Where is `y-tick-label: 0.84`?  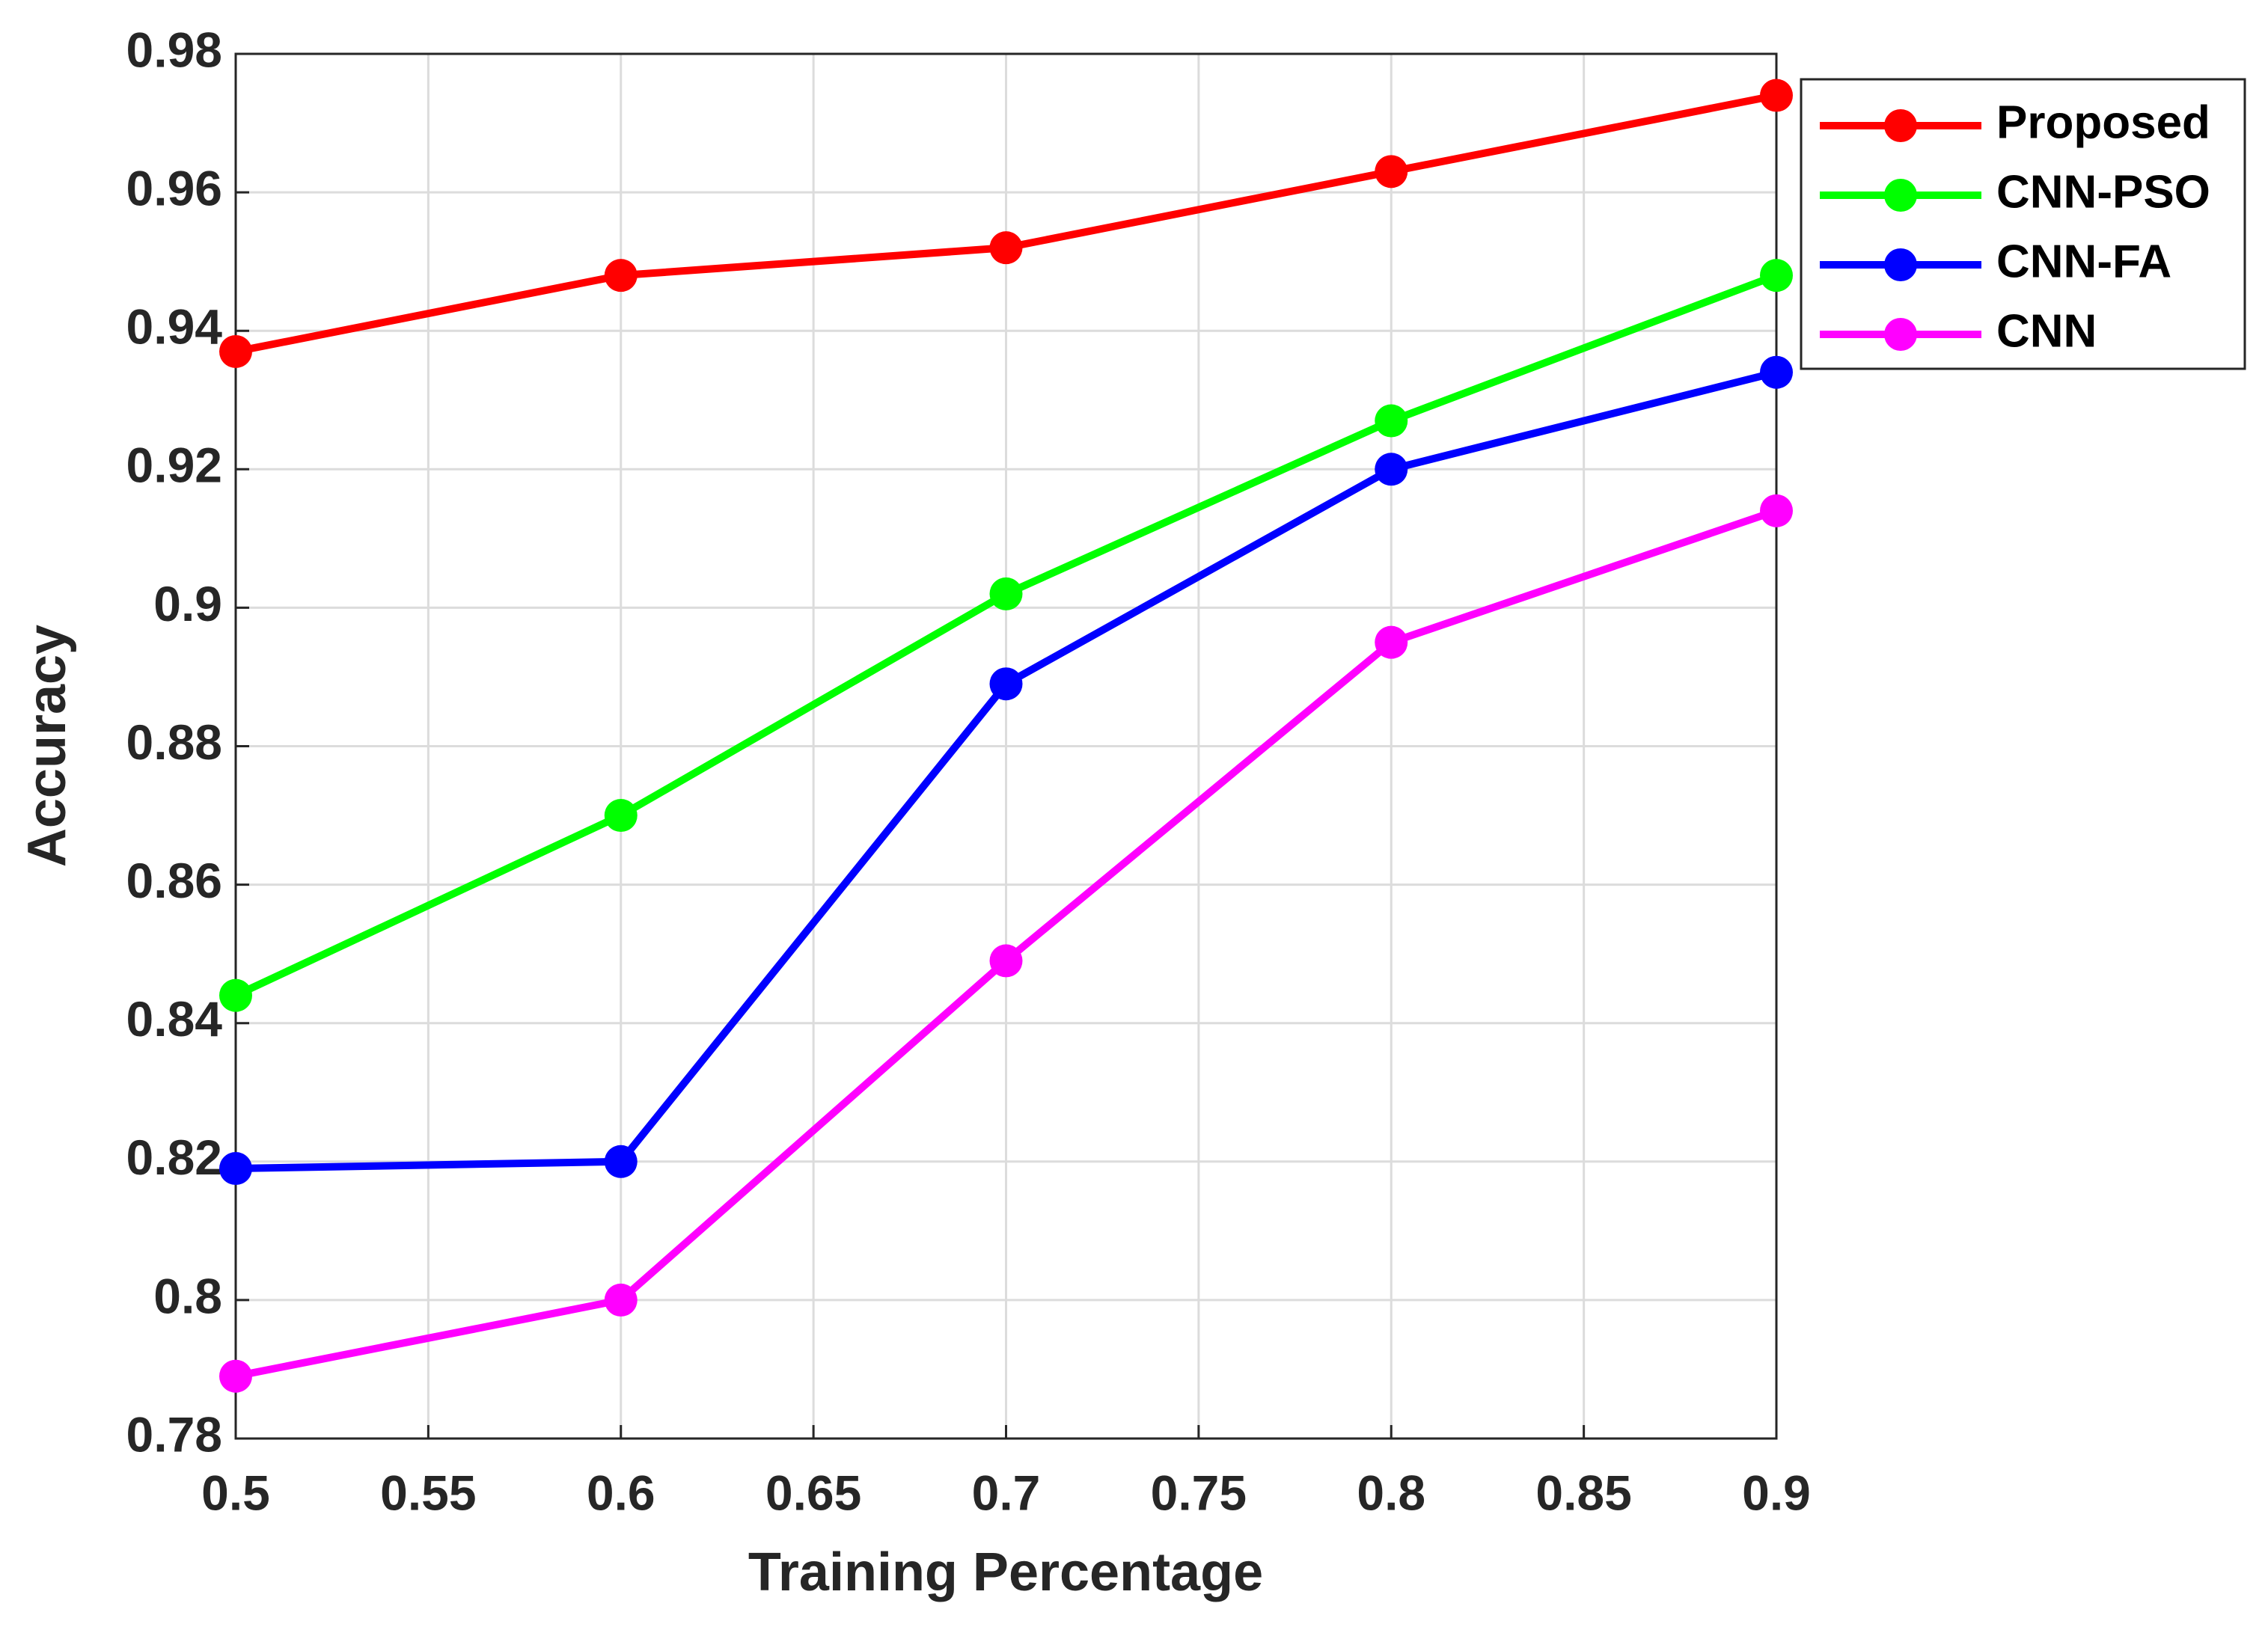
y-tick-label: 0.84 is located at coordinates (174, 1019).